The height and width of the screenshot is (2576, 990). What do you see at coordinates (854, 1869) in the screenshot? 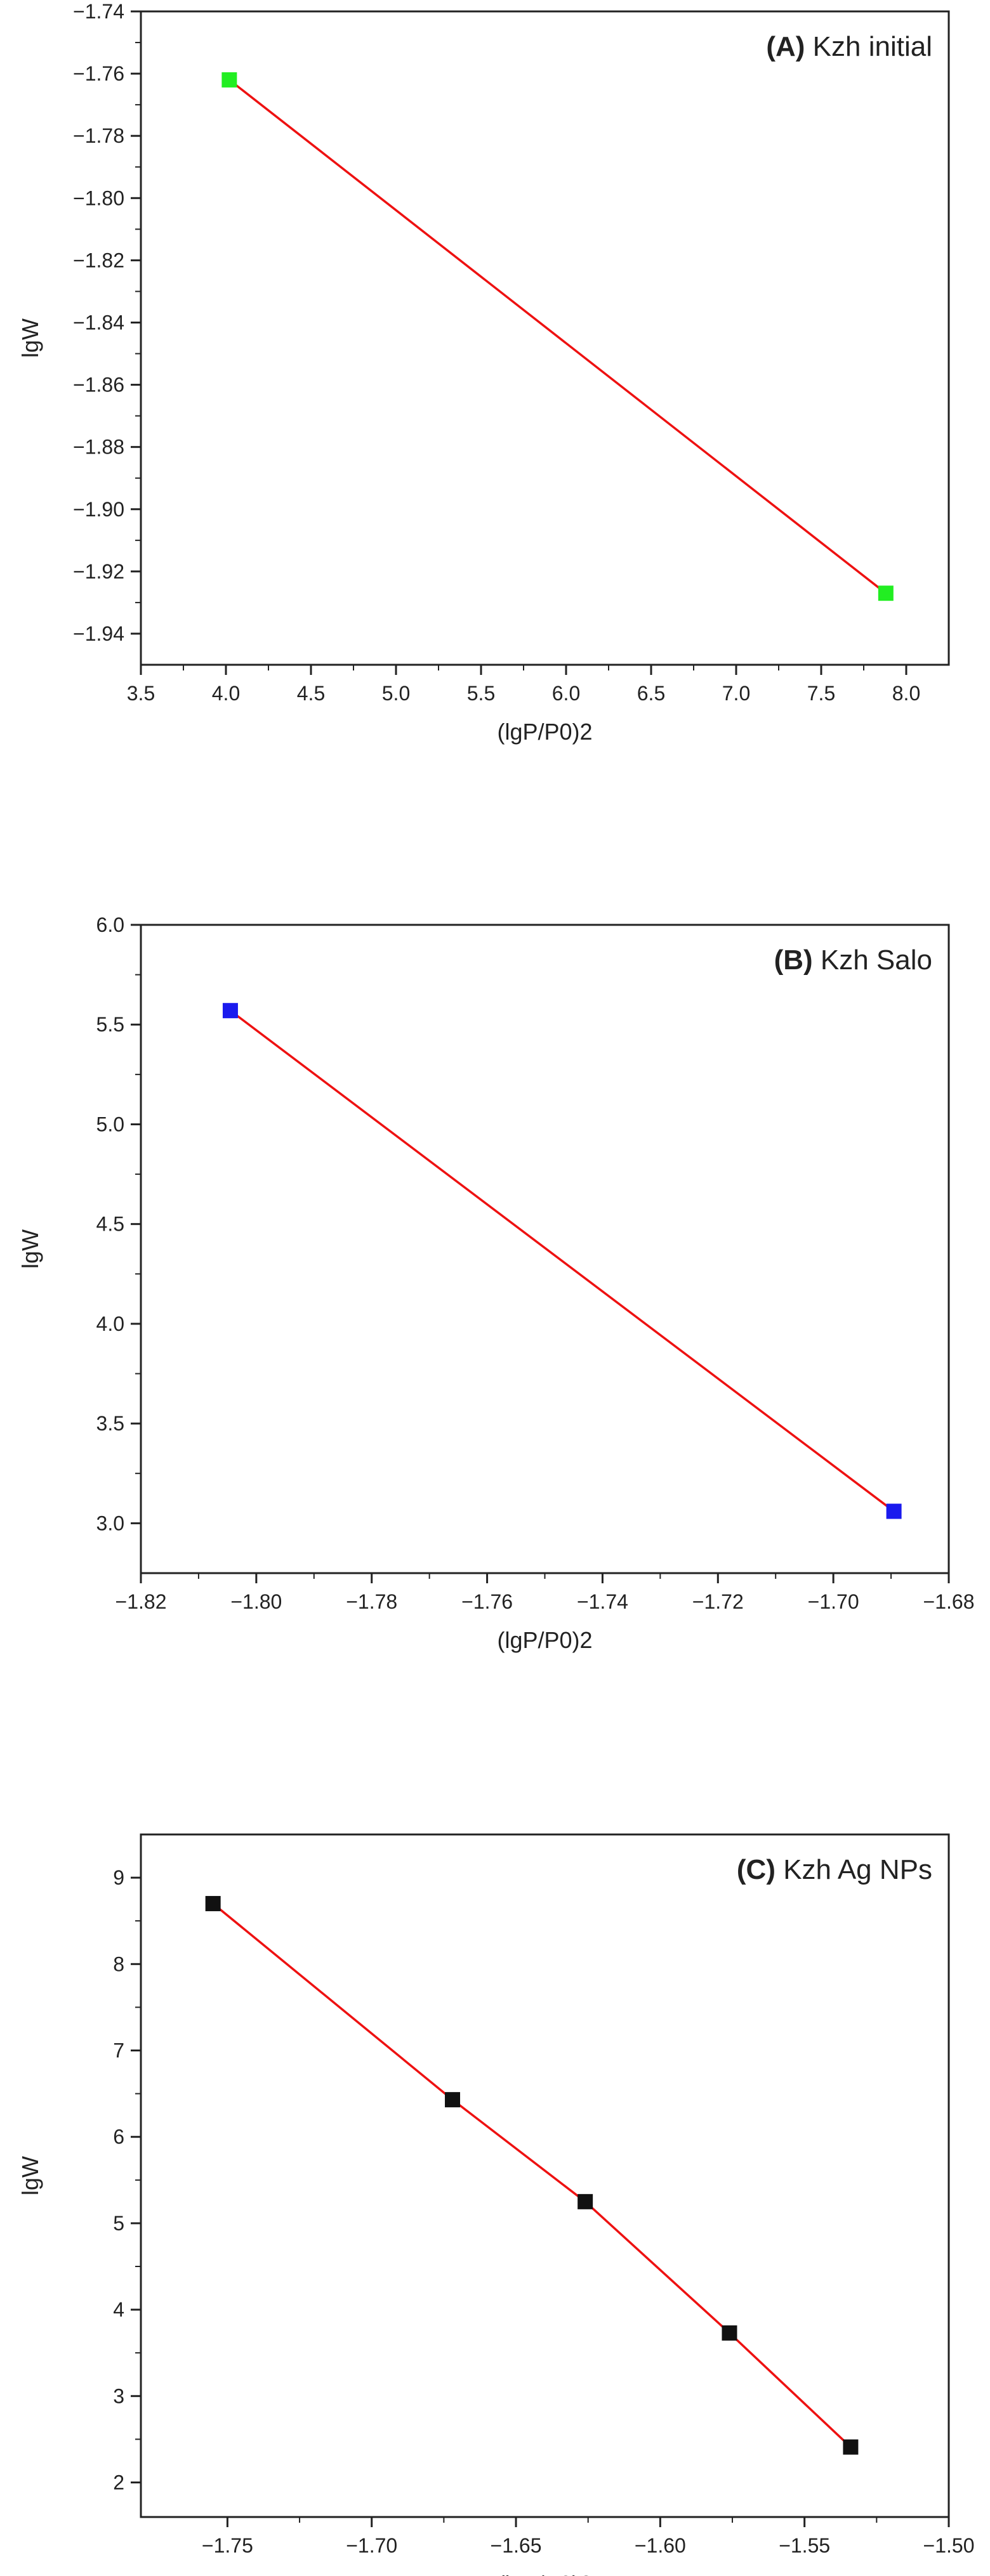
I see `panel-c-title-text: Kzh Ag NPs` at bounding box center [854, 1869].